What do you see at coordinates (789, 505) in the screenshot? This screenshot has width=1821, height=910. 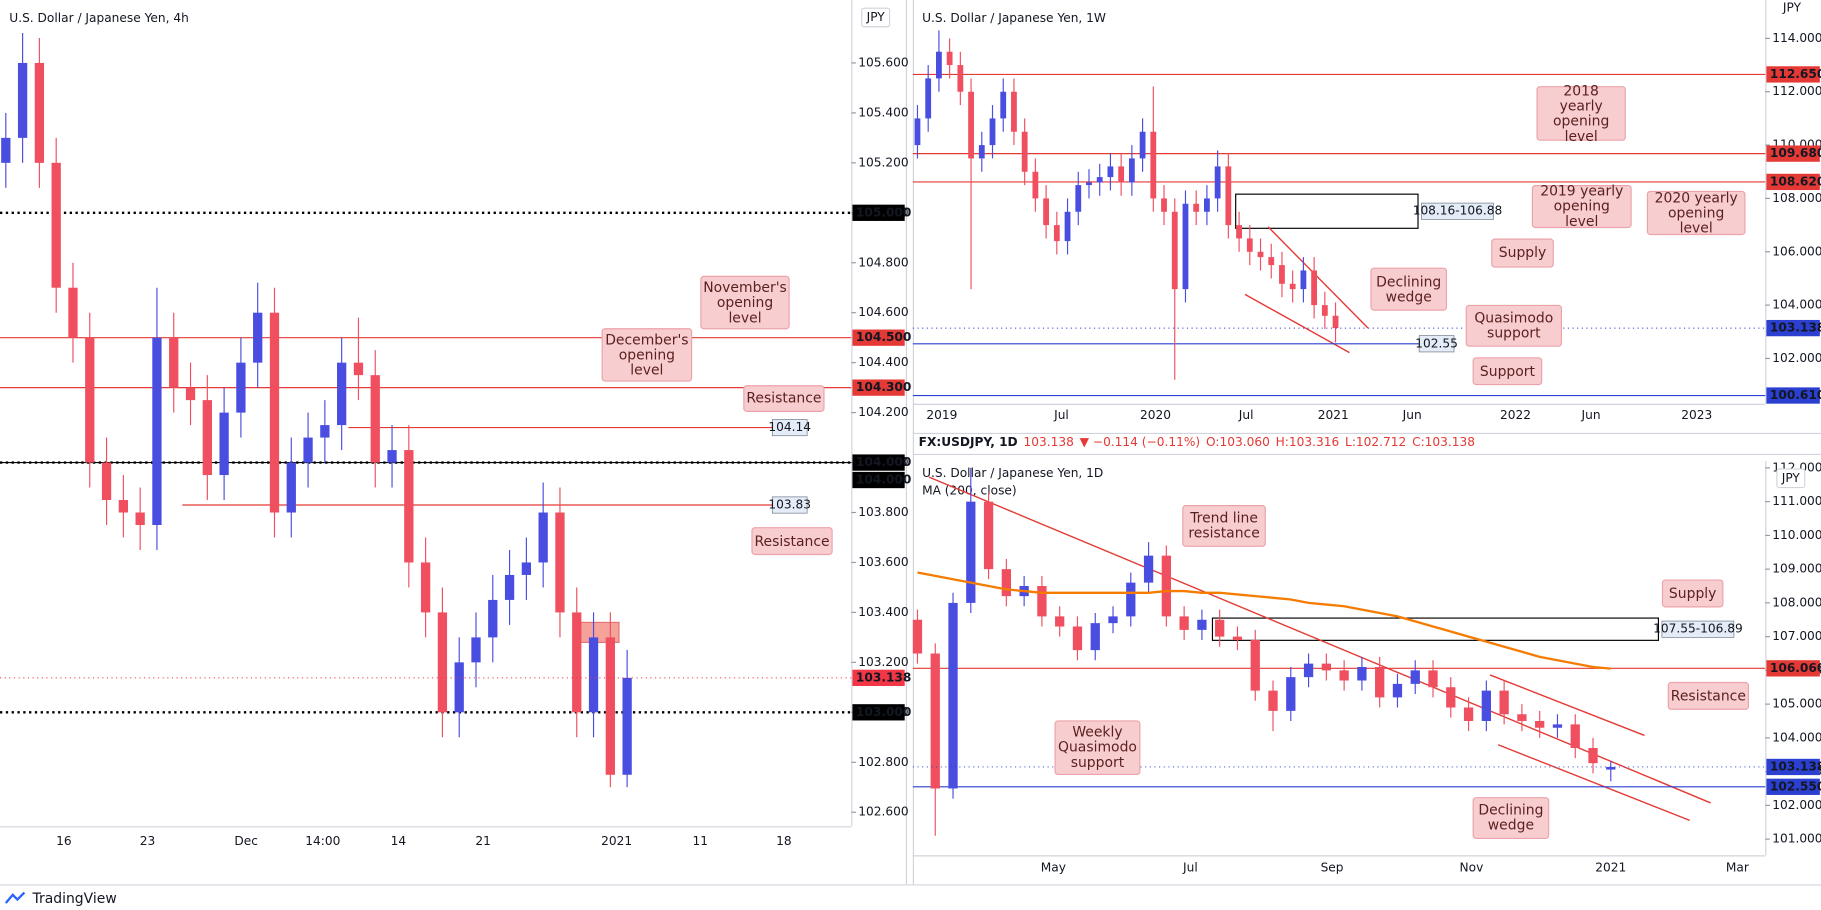 I see `marked-level-tag` at bounding box center [789, 505].